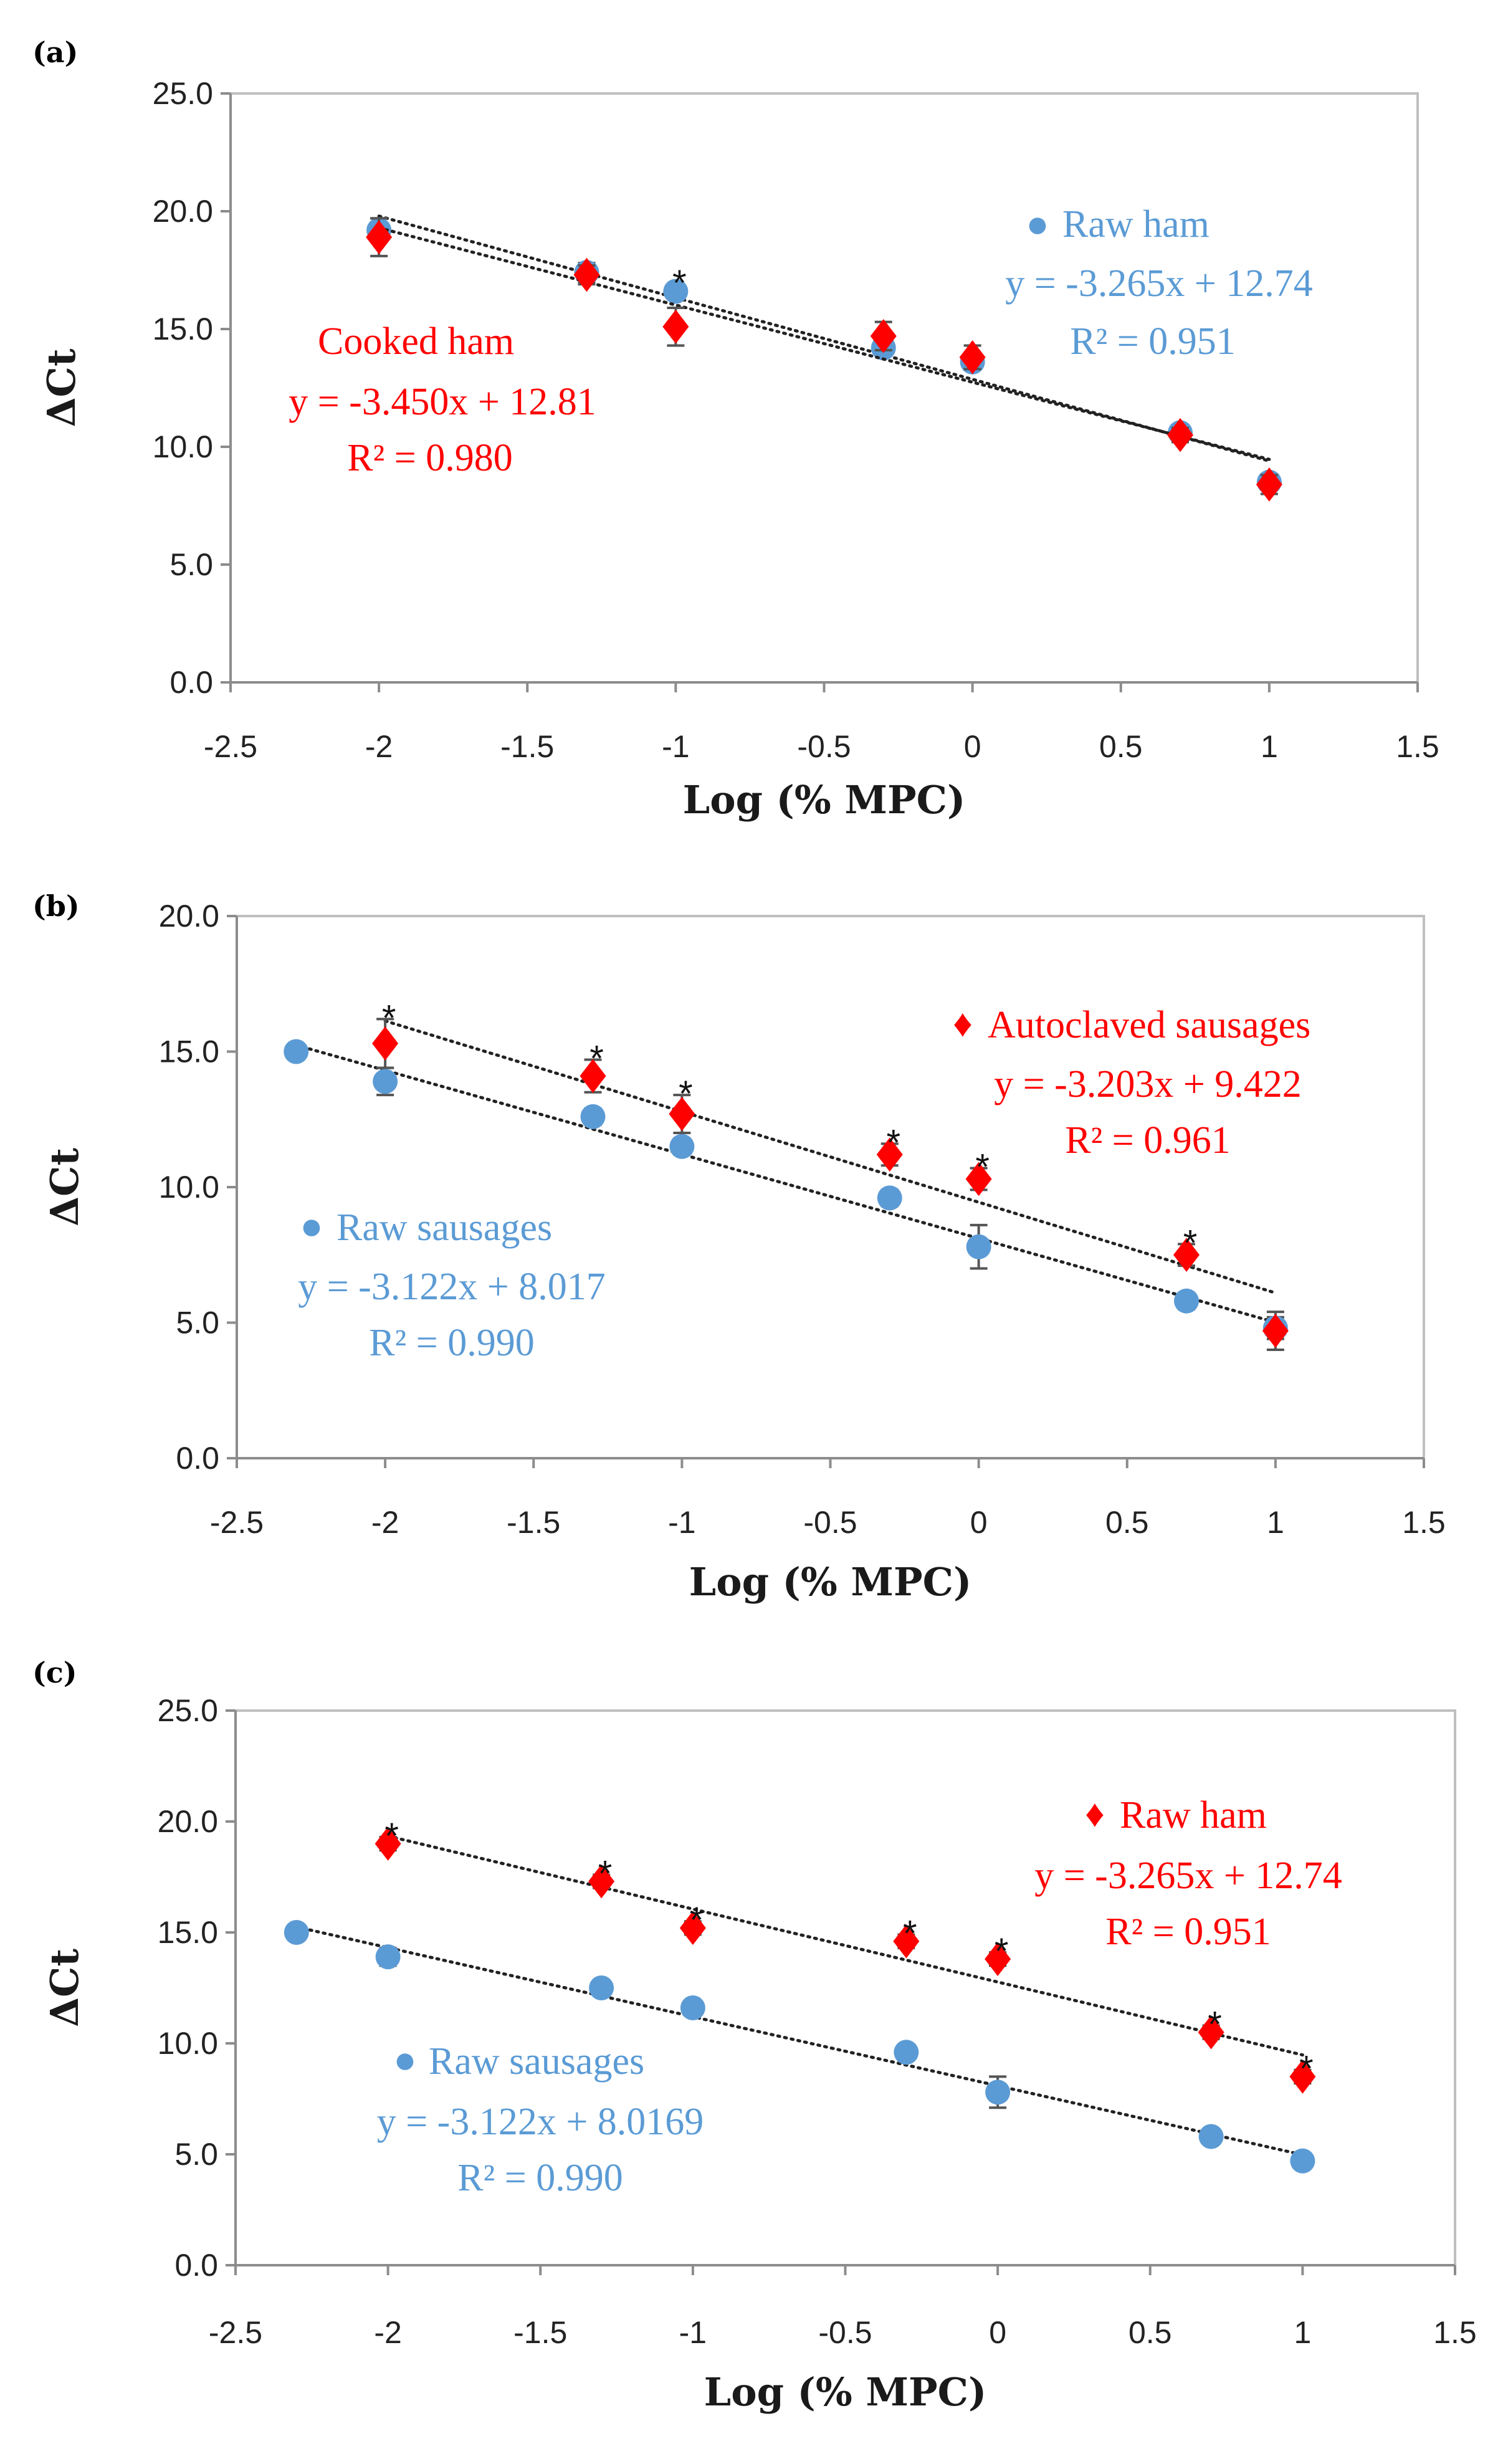  I want to click on legend-raw-ham: ● Raw ham y = -3.265x + 12.74 R² = 0.951, so click(1159, 283).